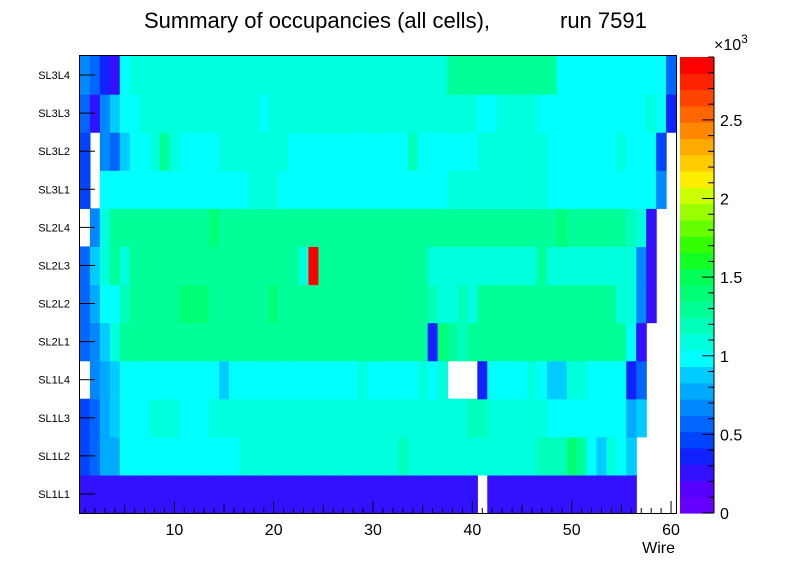 The width and height of the screenshot is (796, 572). What do you see at coordinates (724, 200) in the screenshot?
I see `z-tick-label: 2` at bounding box center [724, 200].